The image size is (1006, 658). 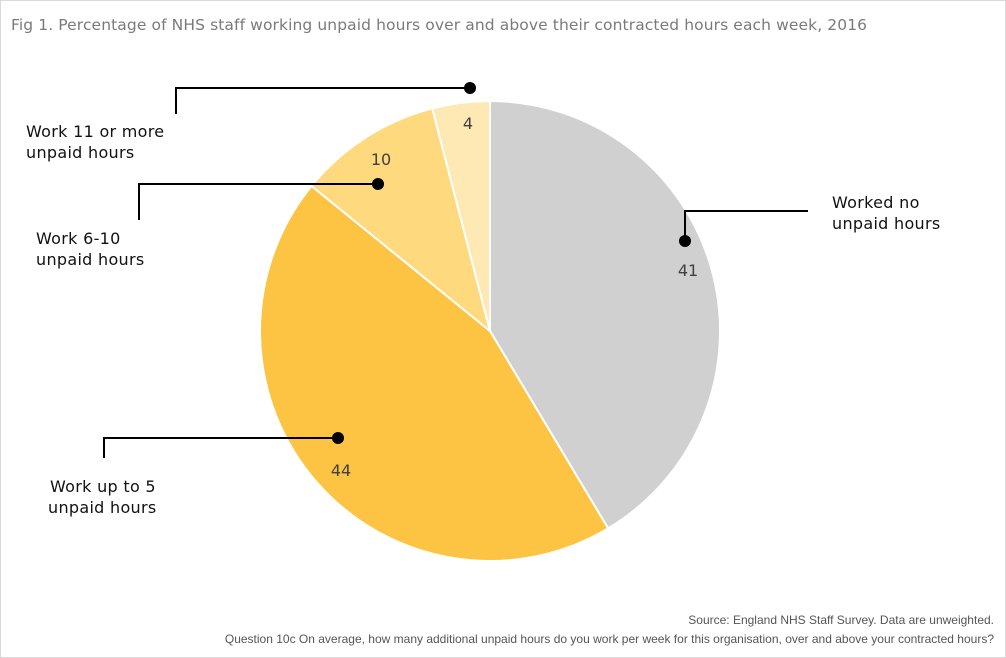 What do you see at coordinates (746, 225) in the screenshot?
I see `callout-line-worked-no-unpaid-hours` at bounding box center [746, 225].